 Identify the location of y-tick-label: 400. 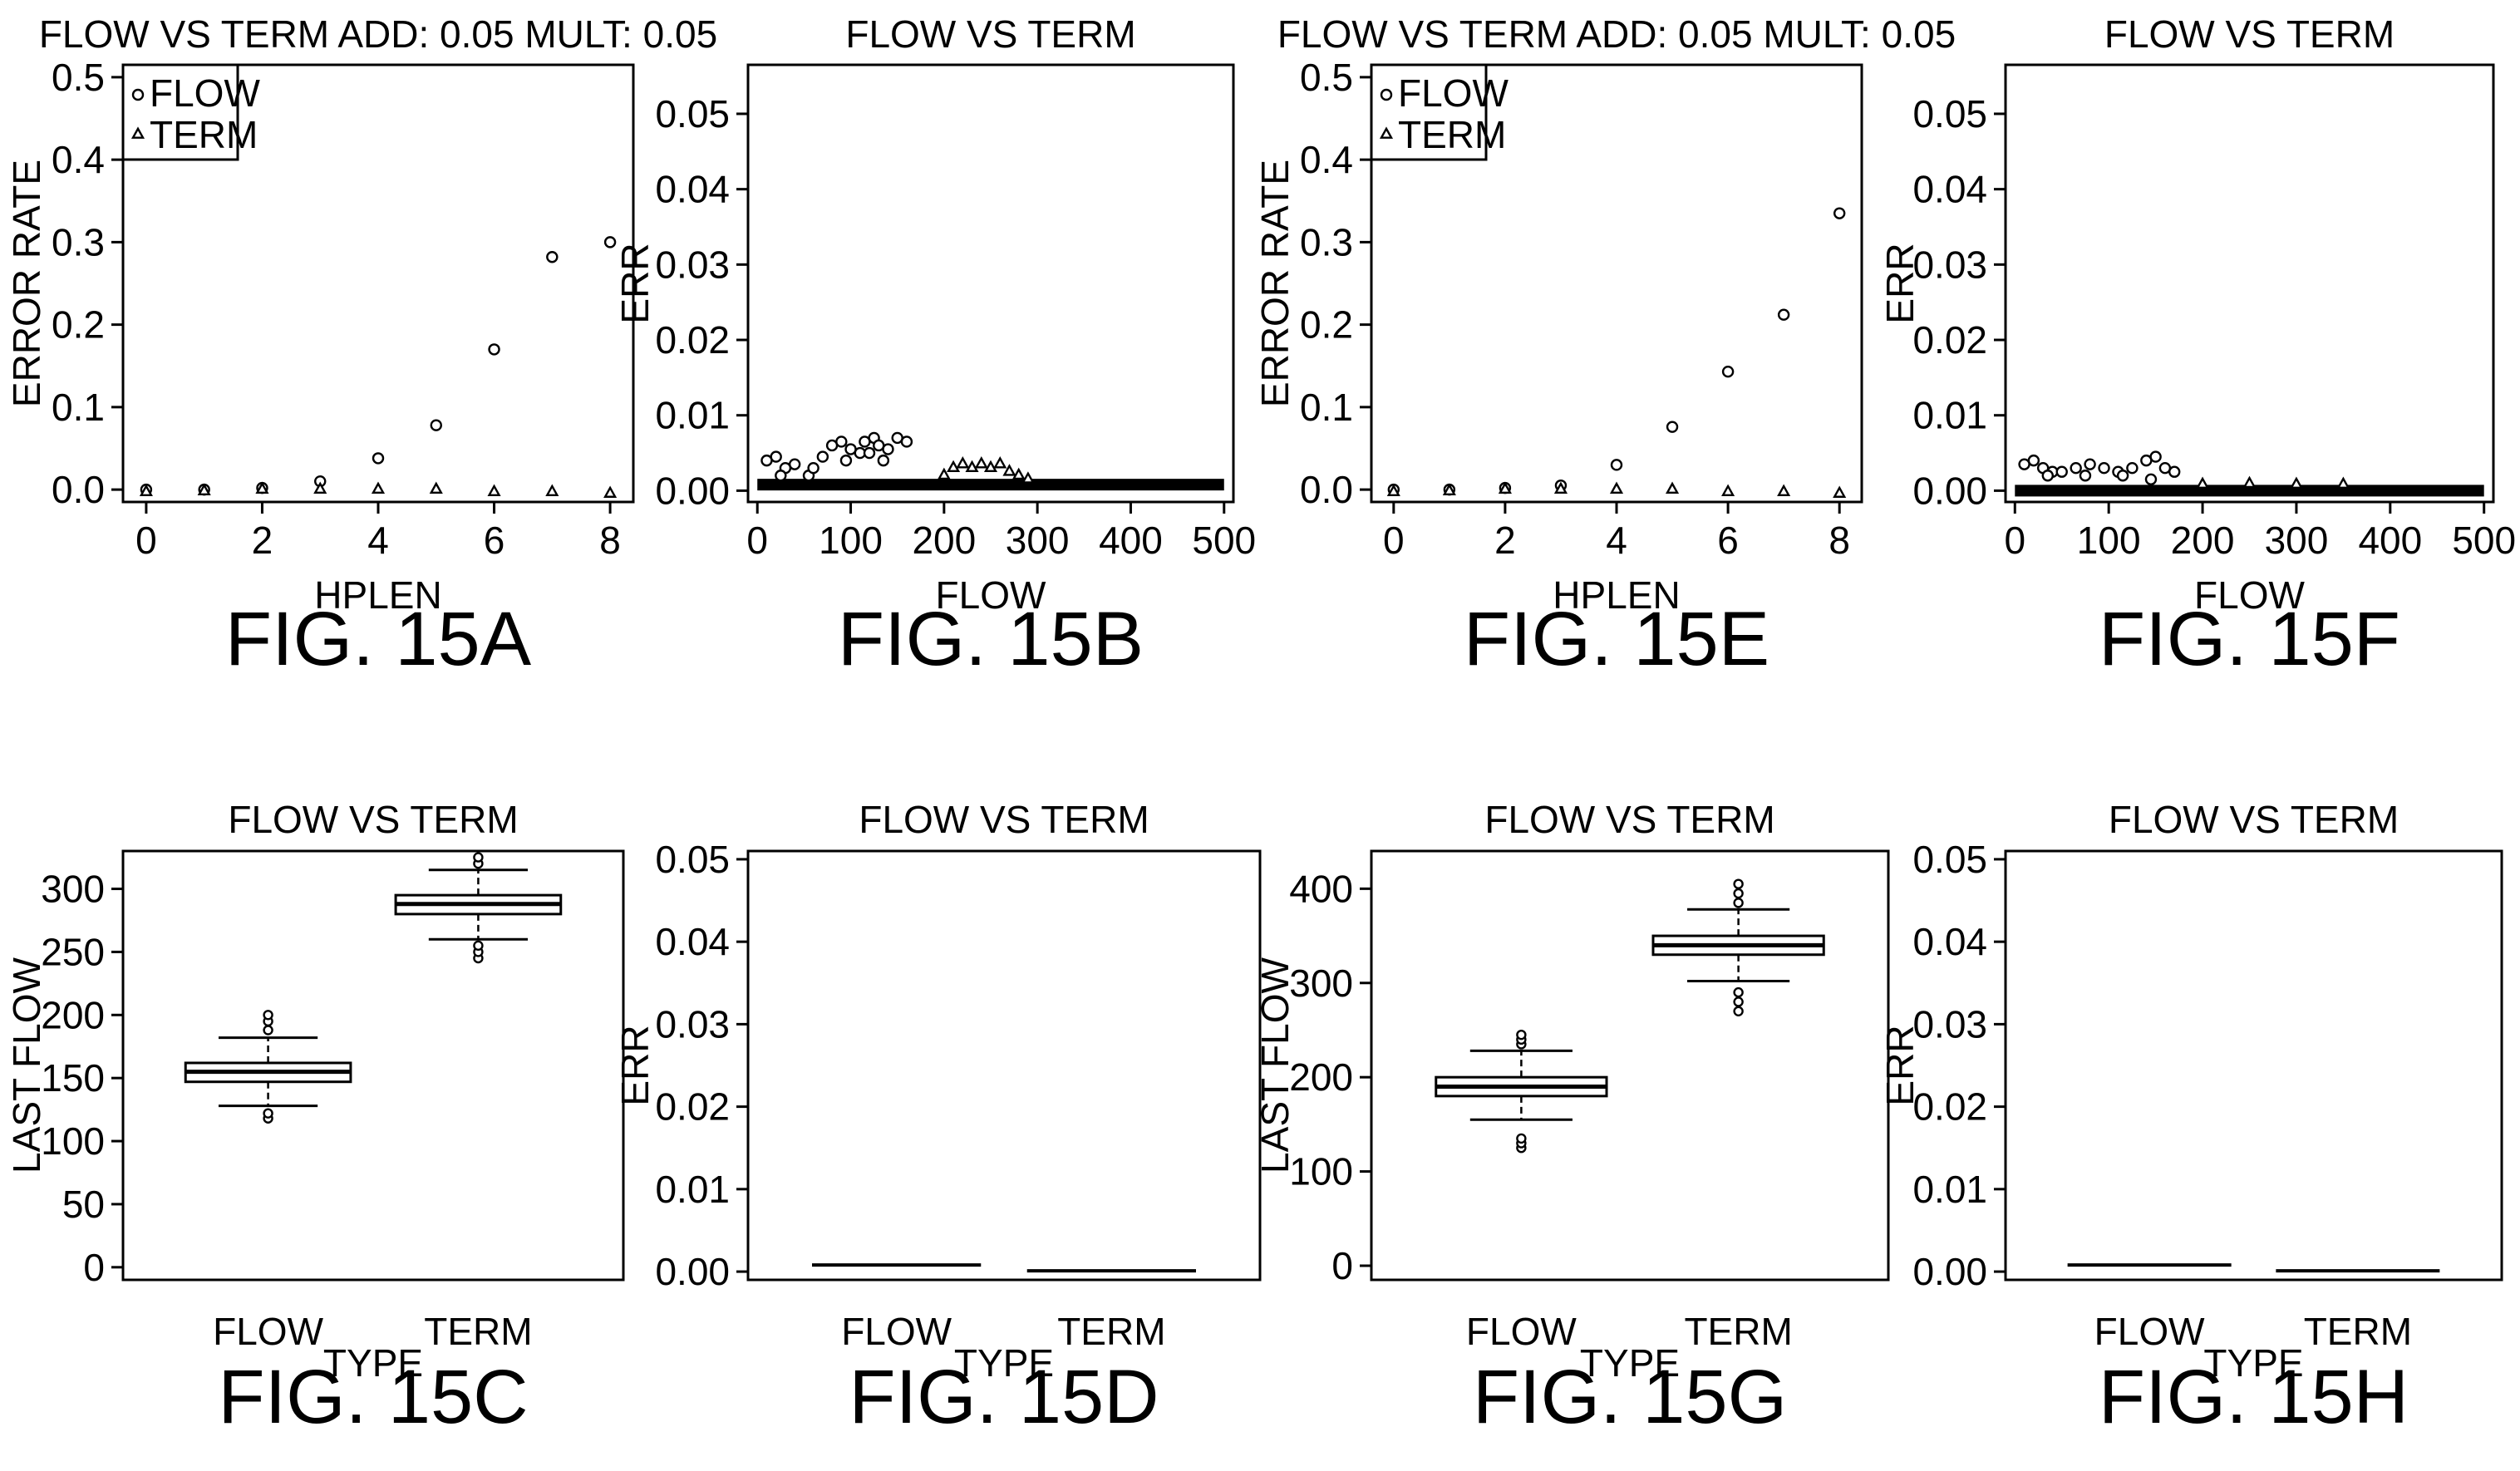
(1321, 888).